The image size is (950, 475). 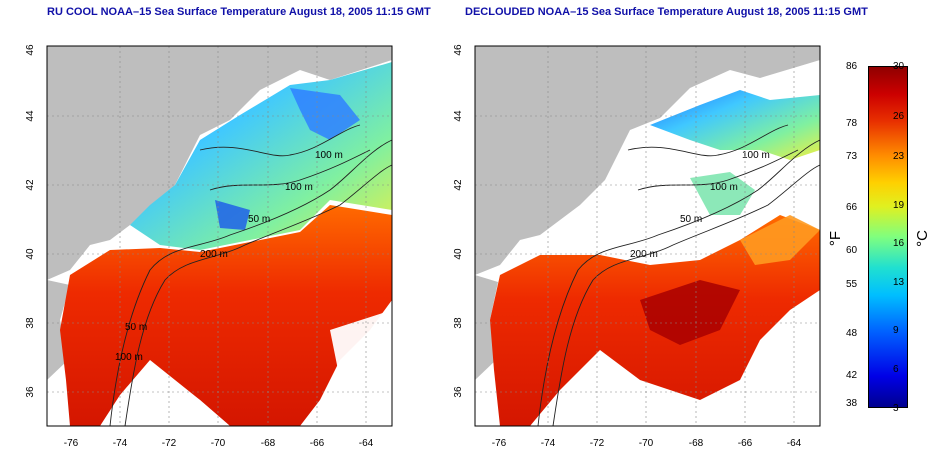 I want to click on left-lat-ticks: 46 44 42 40 38 36, so click(x=30, y=221).